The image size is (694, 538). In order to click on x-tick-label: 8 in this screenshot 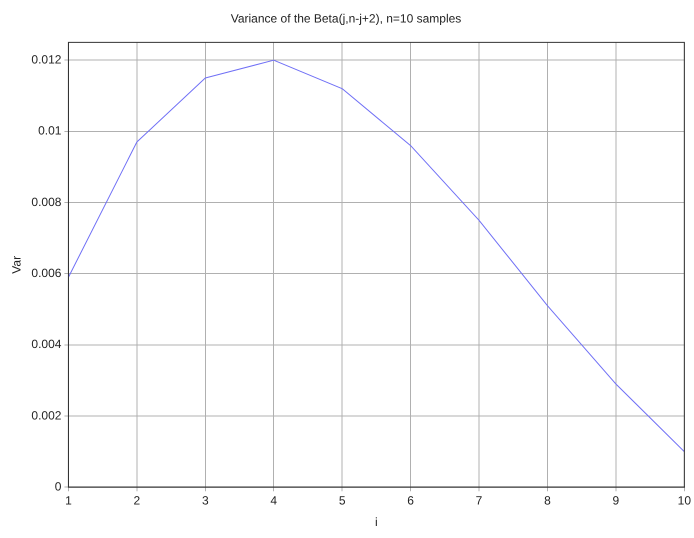, I will do `click(548, 501)`.